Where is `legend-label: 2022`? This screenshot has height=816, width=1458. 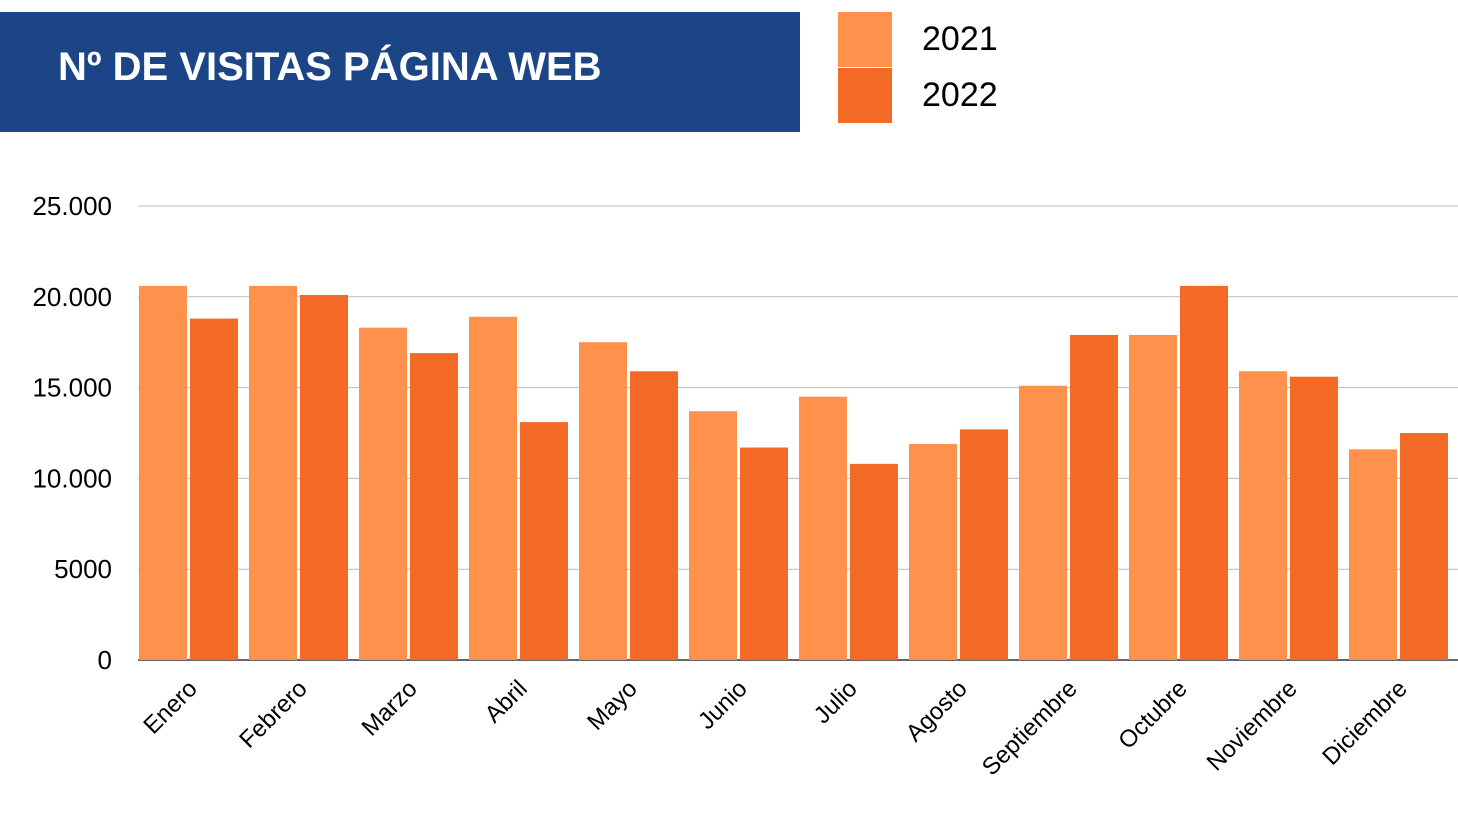 legend-label: 2022 is located at coordinates (960, 95).